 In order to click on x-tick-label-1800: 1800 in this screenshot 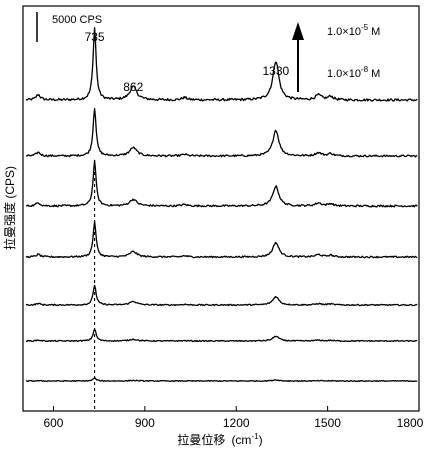, I will do `click(410, 423)`.